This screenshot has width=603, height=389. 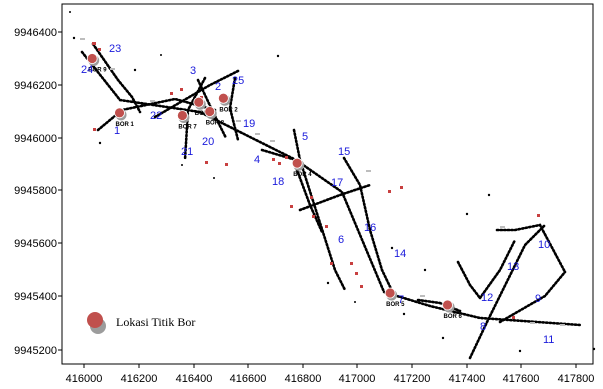 I want to click on line-label: 24, so click(x=87, y=70).